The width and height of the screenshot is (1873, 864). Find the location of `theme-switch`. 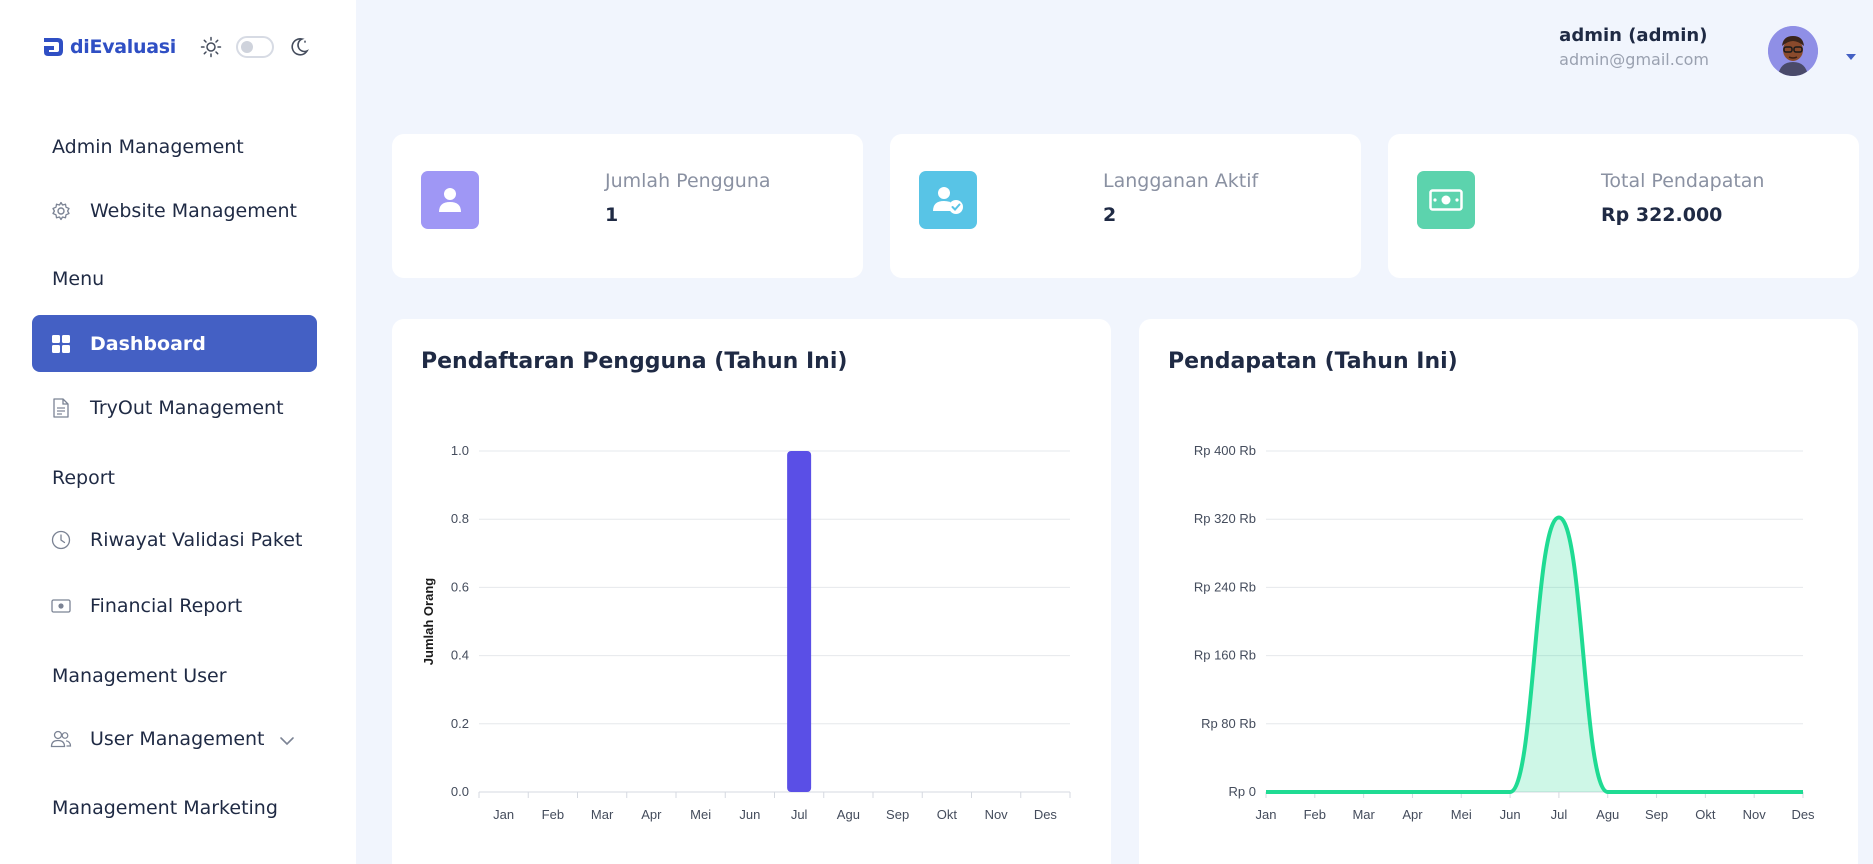

theme-switch is located at coordinates (255, 47).